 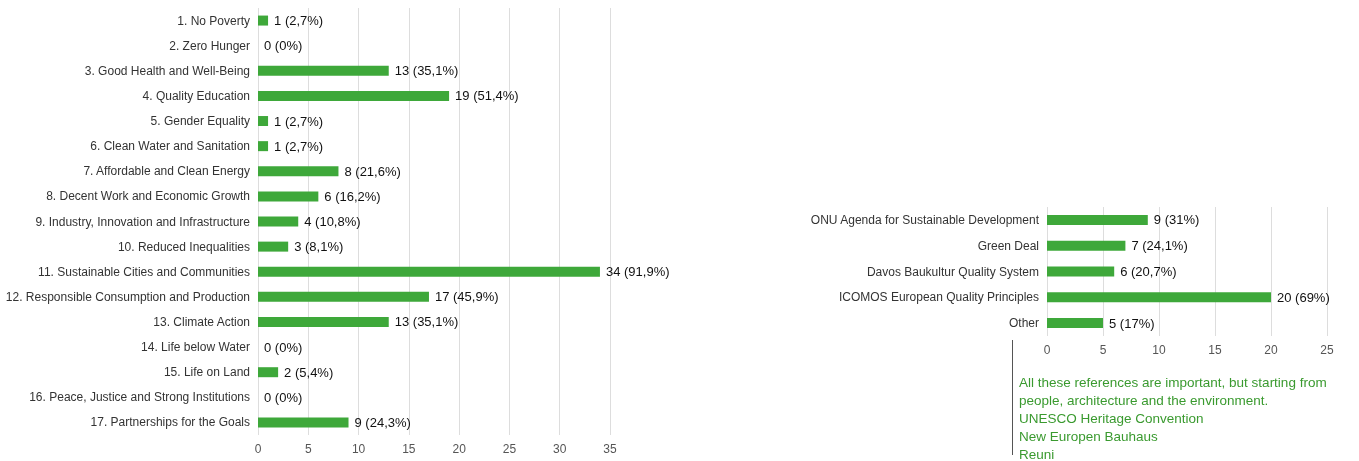 I want to click on data-label: 20 (69%), so click(x=1303, y=297).